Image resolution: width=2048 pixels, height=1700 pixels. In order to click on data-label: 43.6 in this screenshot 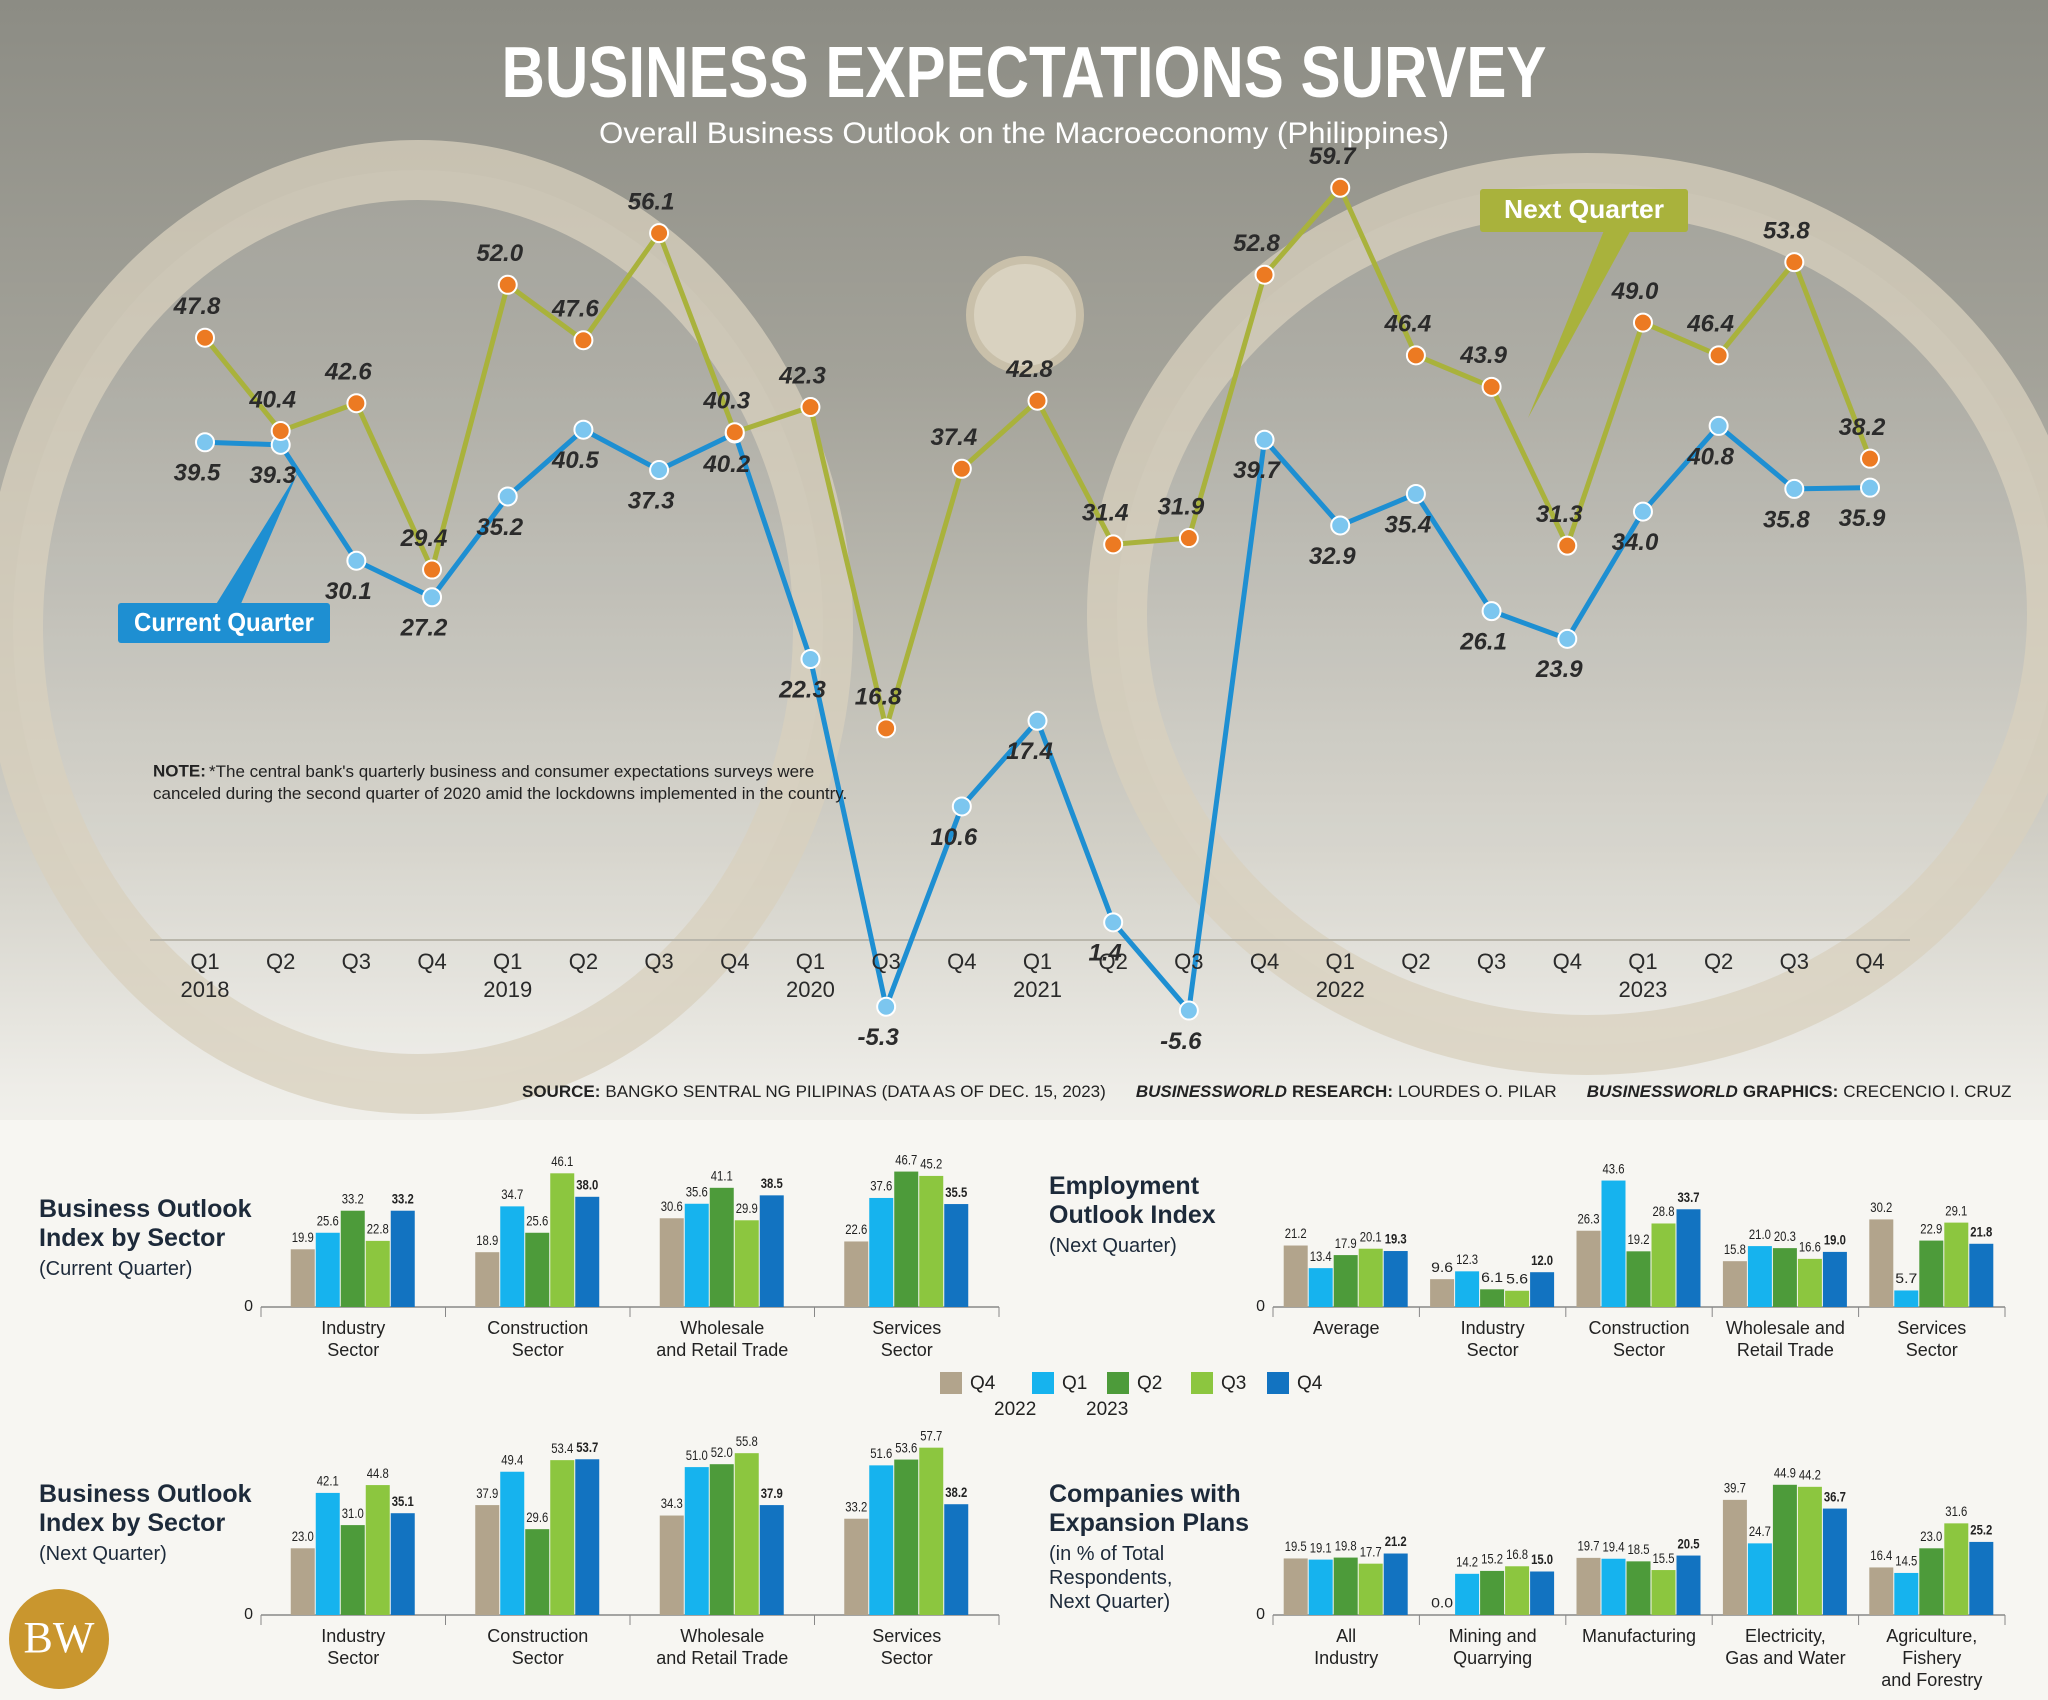, I will do `click(1614, 1168)`.